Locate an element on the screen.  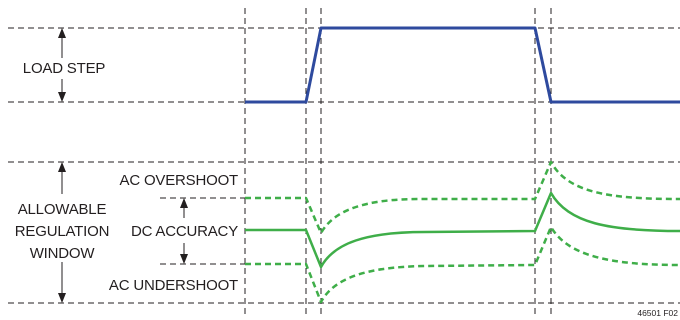
overshoot-envelope-trace is located at coordinates (462, 197).